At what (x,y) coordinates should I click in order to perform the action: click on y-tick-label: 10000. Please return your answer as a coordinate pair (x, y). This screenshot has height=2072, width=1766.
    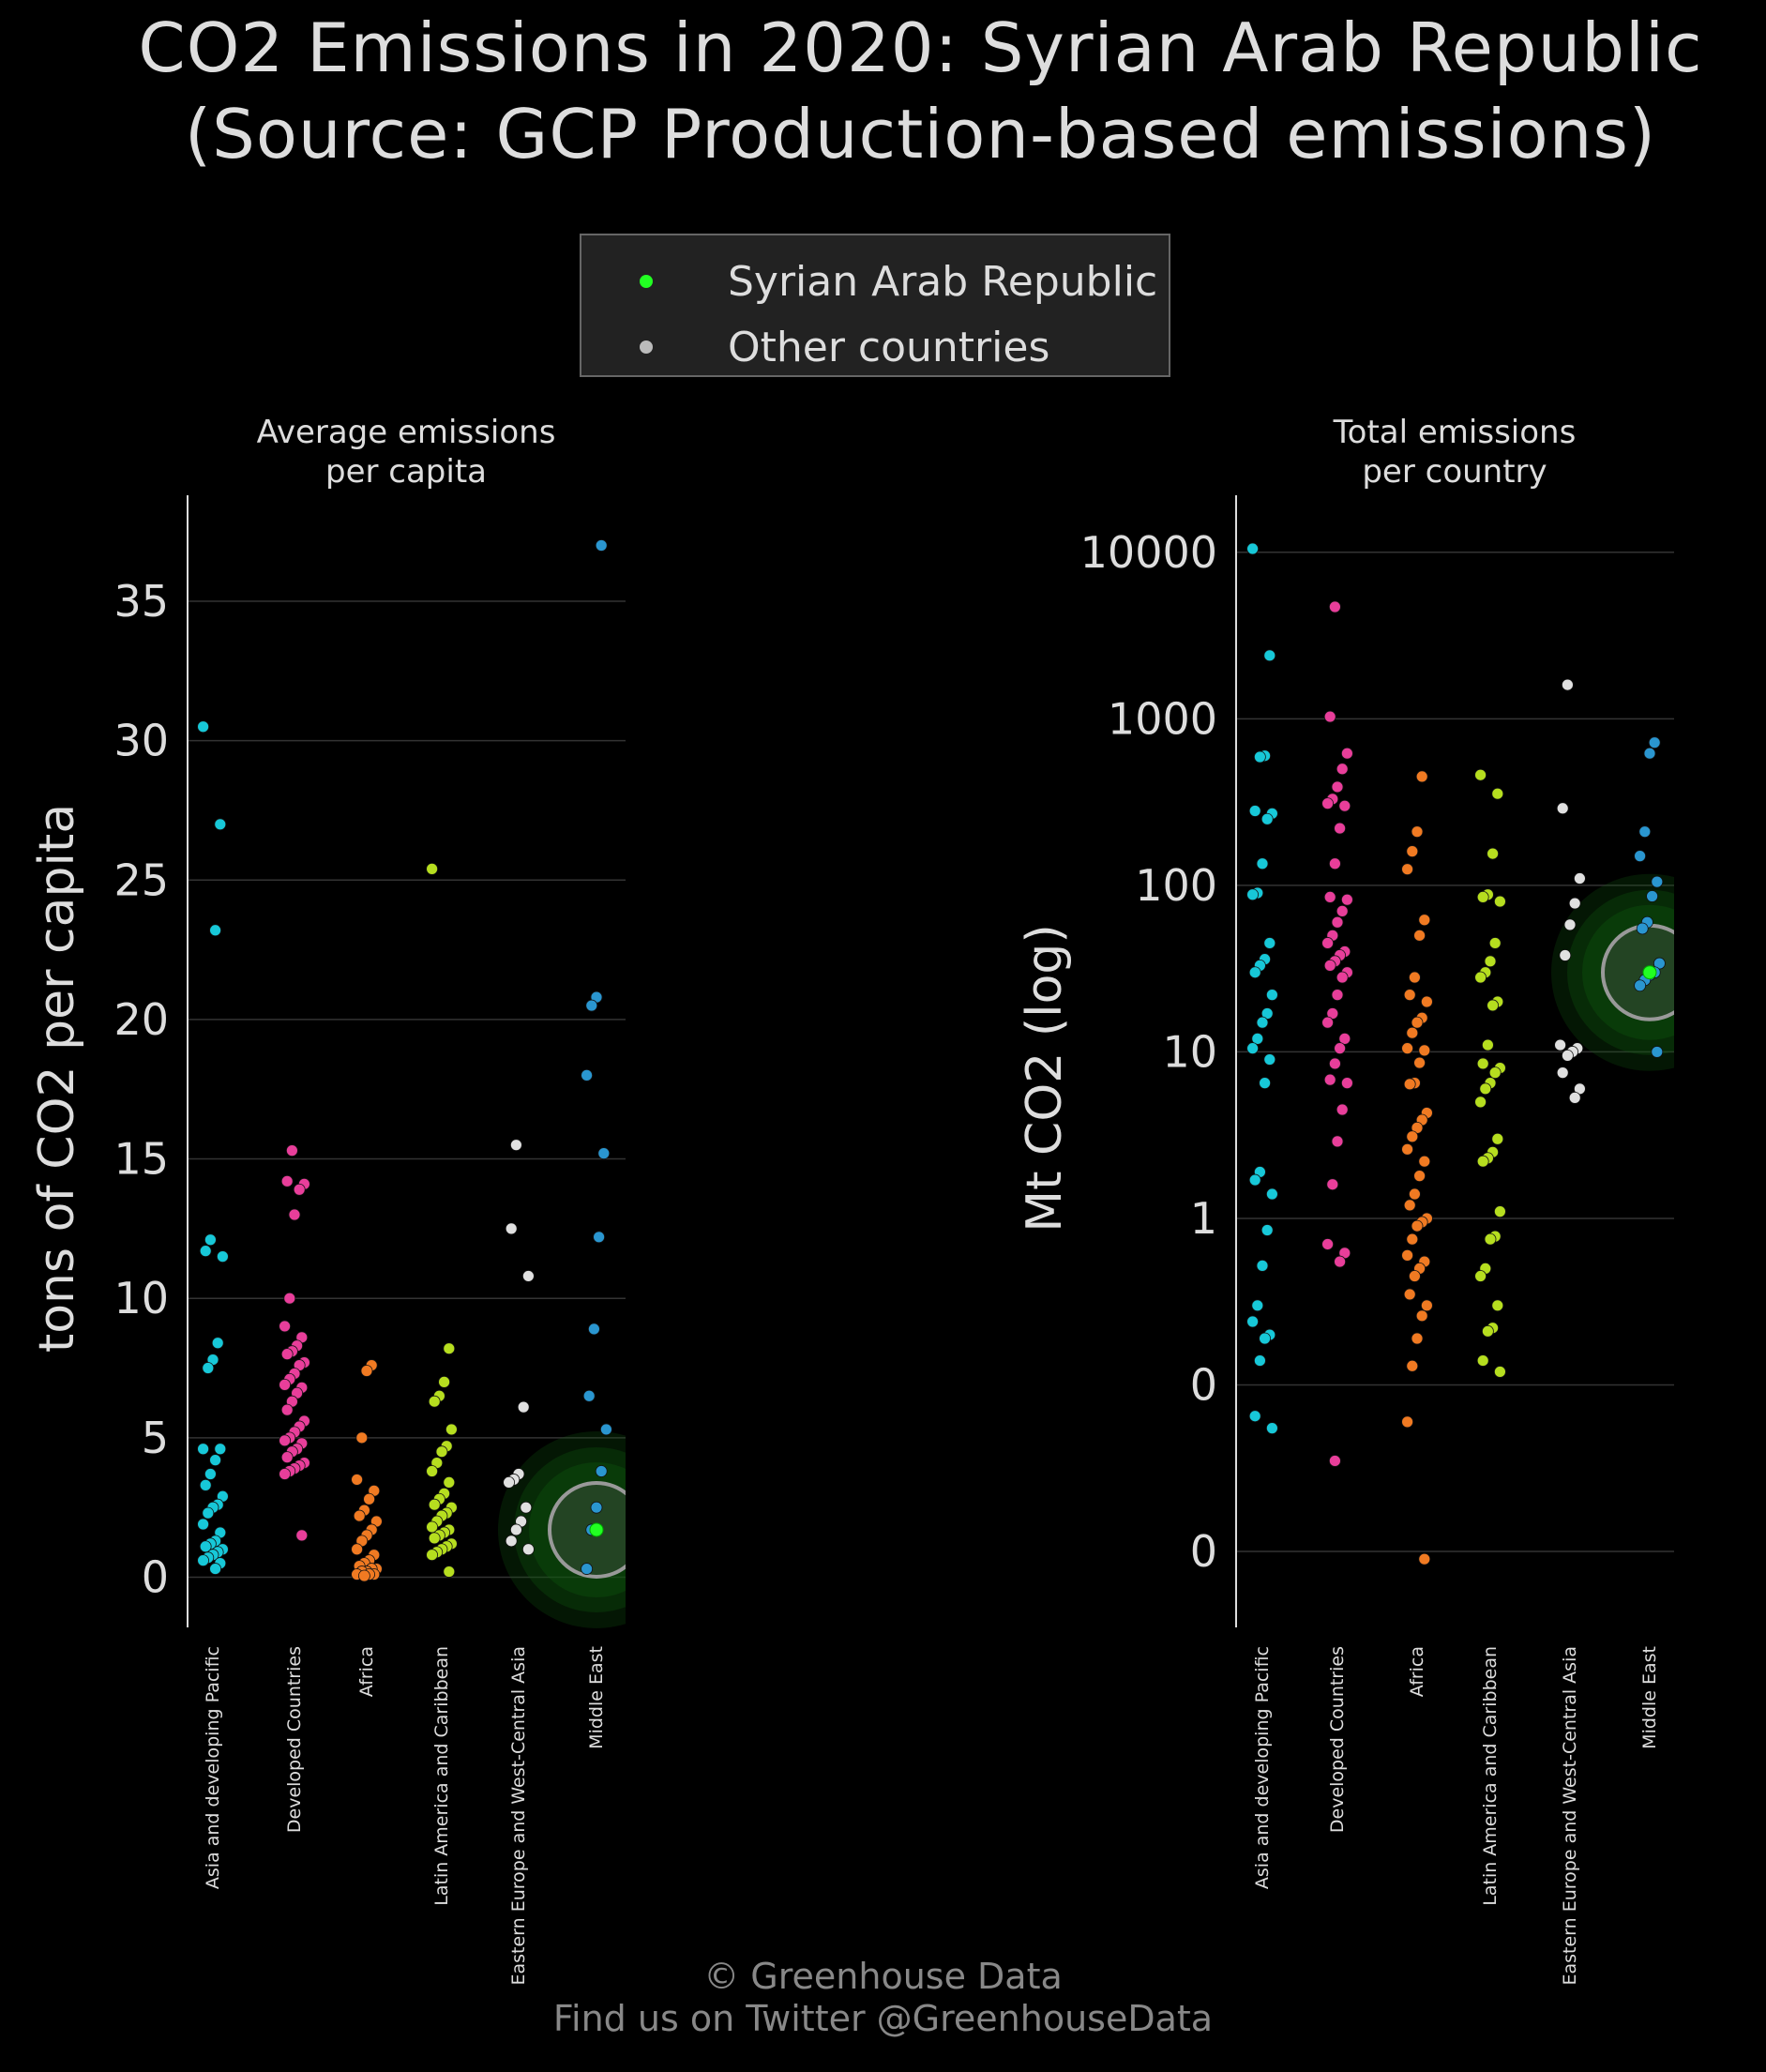
    Looking at the image, I should click on (1148, 552).